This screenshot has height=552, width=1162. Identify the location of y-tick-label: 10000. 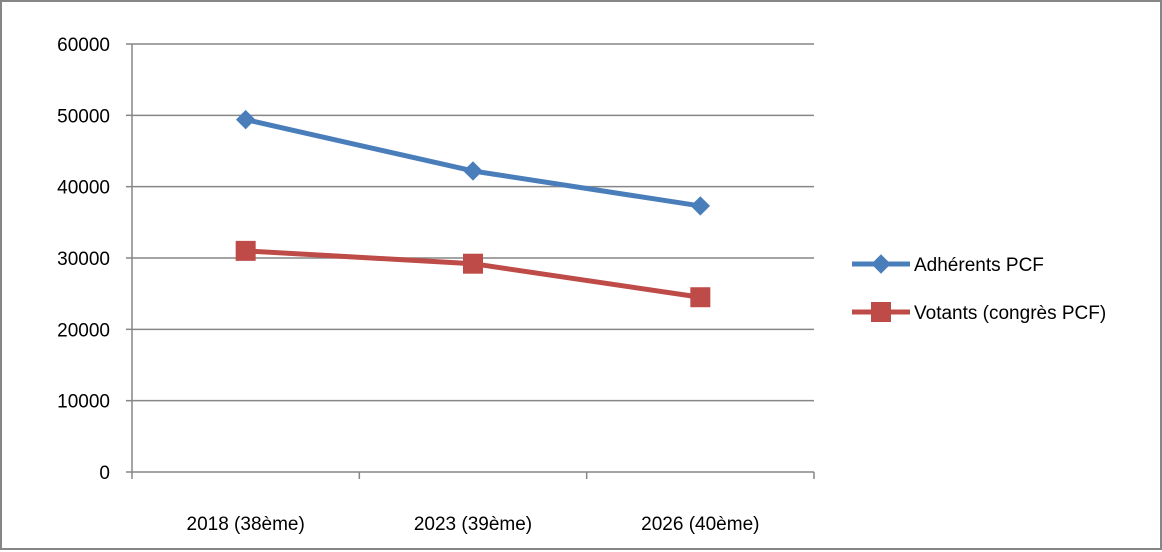
(83, 402).